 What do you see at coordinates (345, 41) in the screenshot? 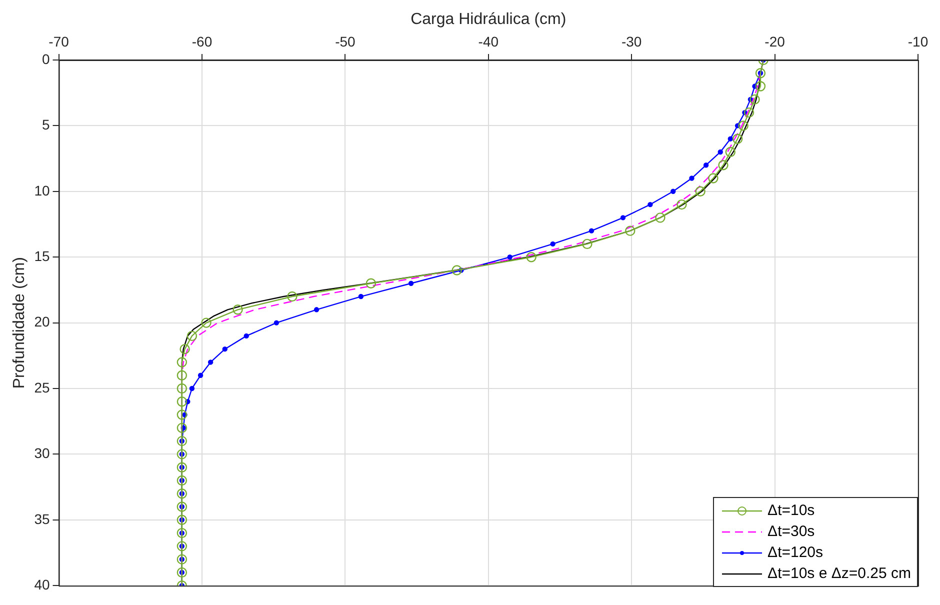
I see `x-tick-label: -50` at bounding box center [345, 41].